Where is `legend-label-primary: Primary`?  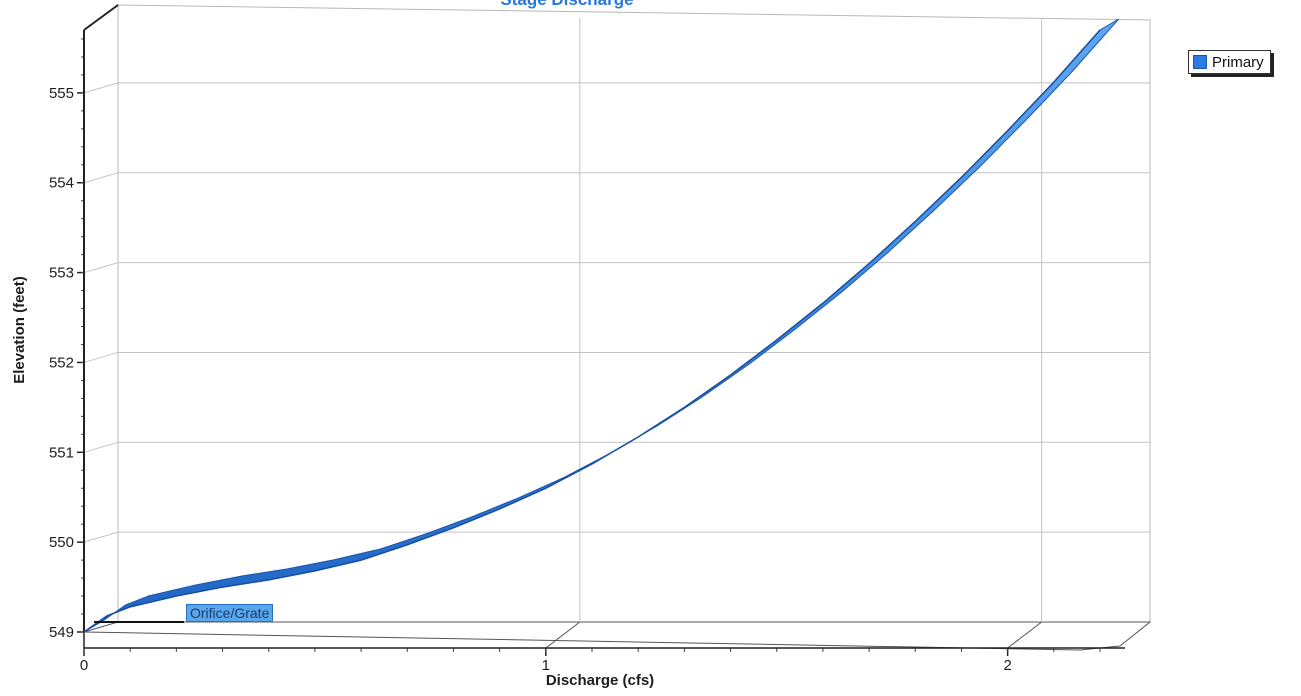 legend-label-primary: Primary is located at coordinates (1238, 62).